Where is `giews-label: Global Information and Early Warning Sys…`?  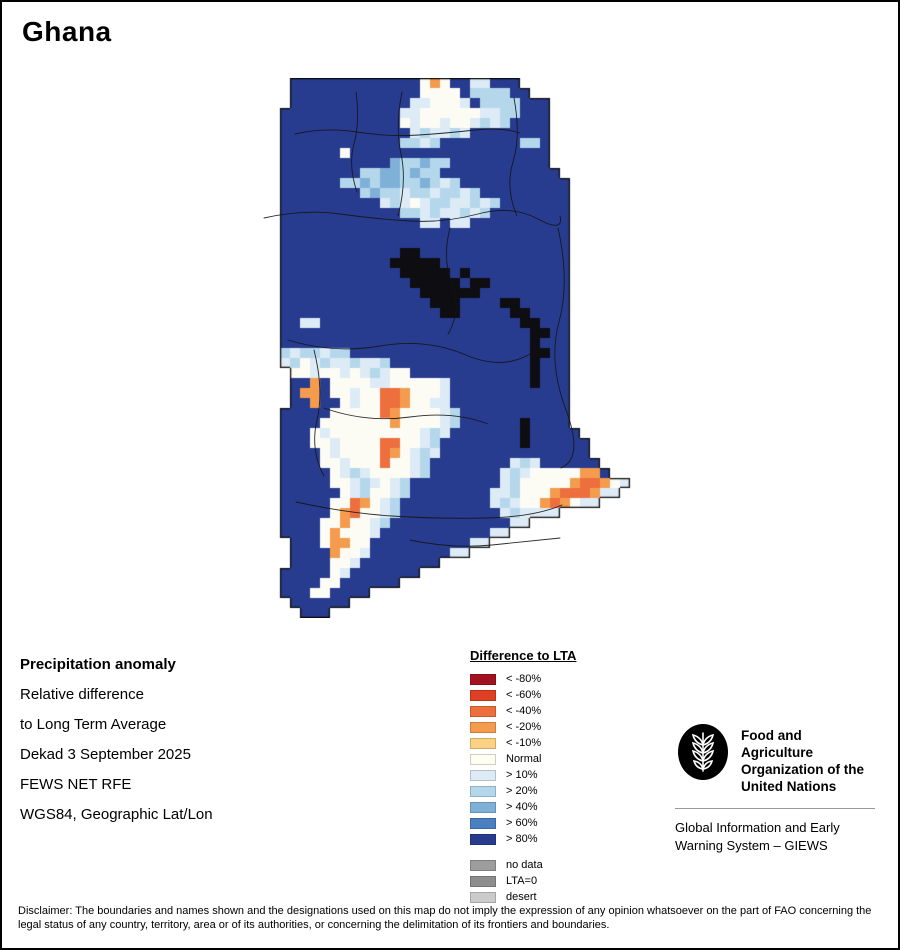
giews-label: Global Information and Early Warning Sys… is located at coordinates (775, 837).